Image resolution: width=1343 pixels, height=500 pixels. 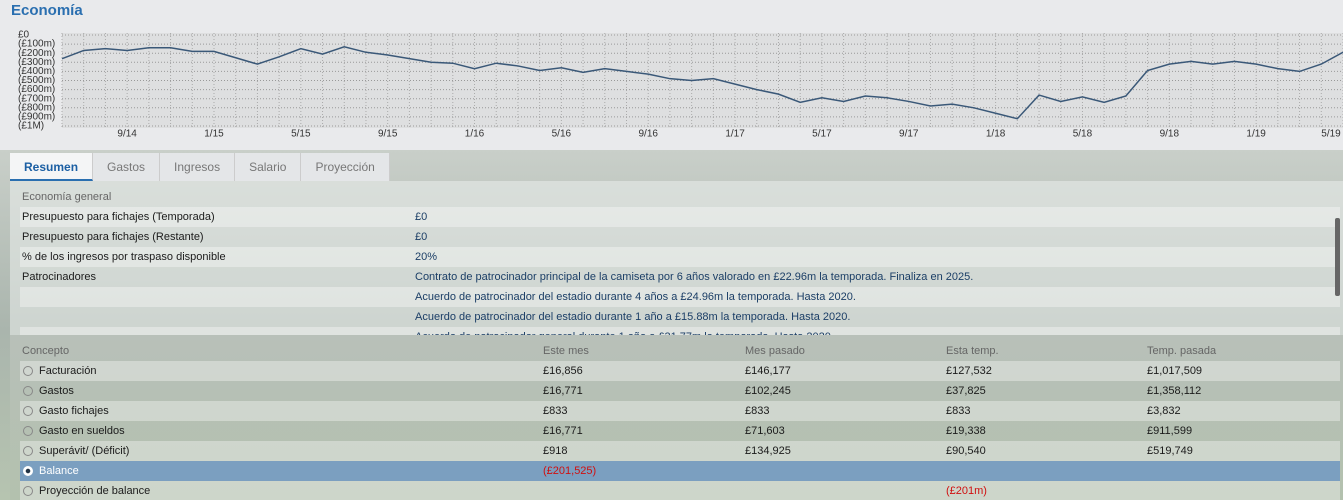 I want to click on x-tick-label: 1/18, so click(x=996, y=134).